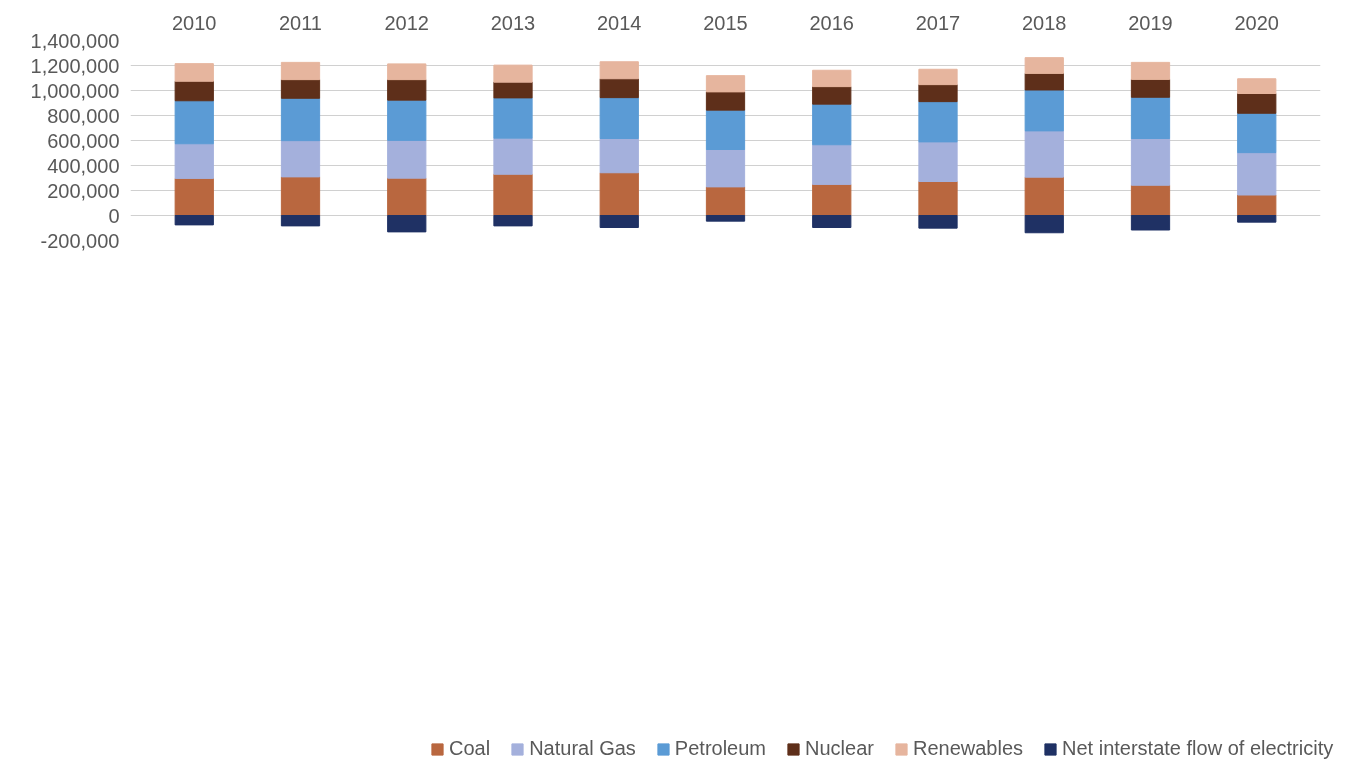 The image size is (1356, 784). Describe the element at coordinates (1150, 22) in the screenshot. I see `x-tick-label: 2019` at that location.